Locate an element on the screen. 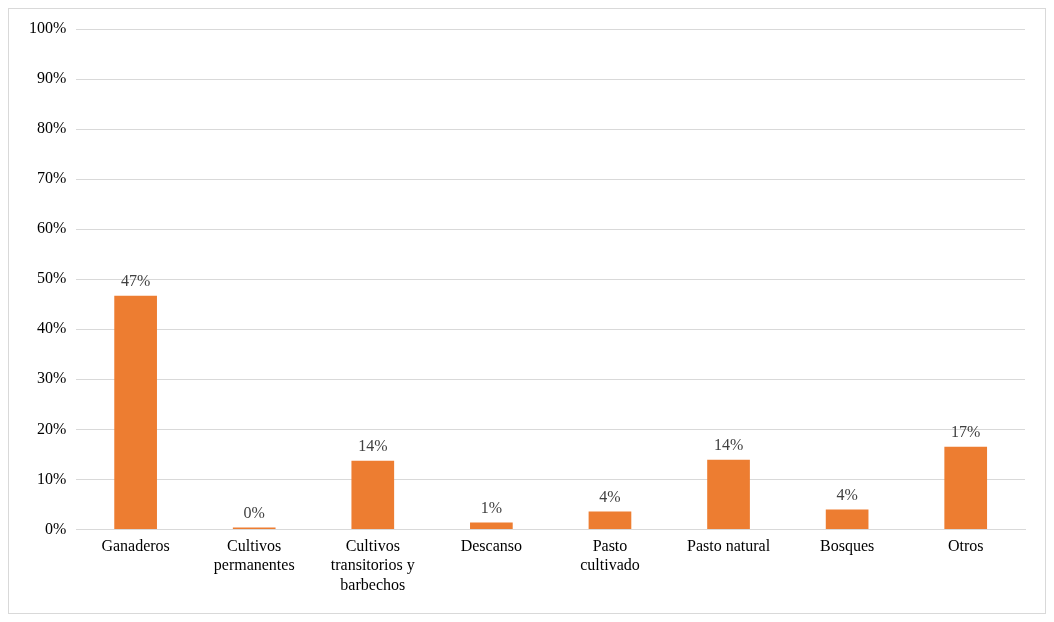 The height and width of the screenshot is (622, 1054). x-tick-label: Cultivos permanentes is located at coordinates (254, 556).